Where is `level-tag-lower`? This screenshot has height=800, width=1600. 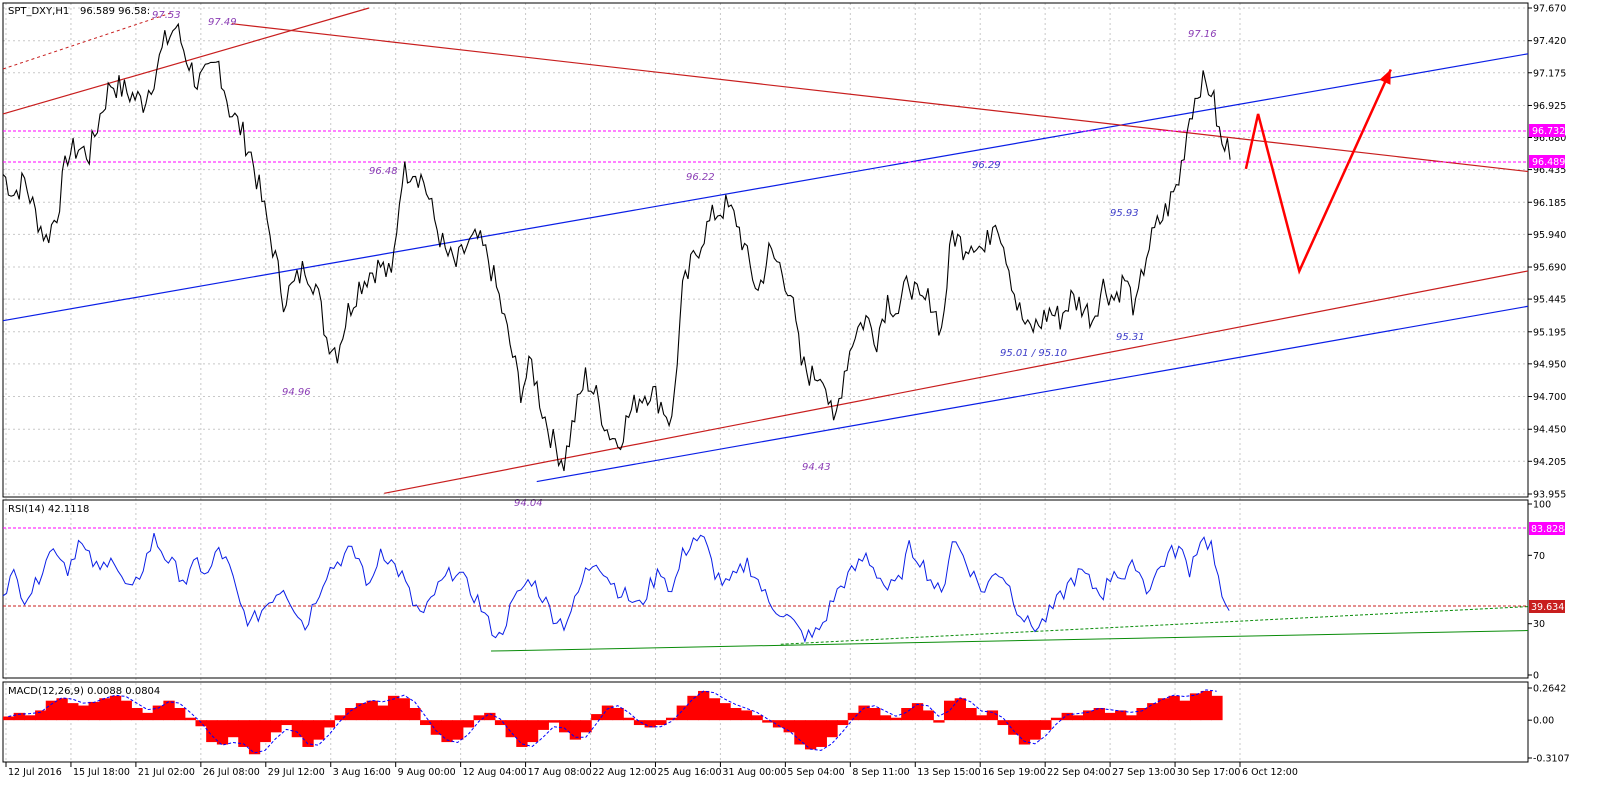
level-tag-lower is located at coordinates (1547, 161).